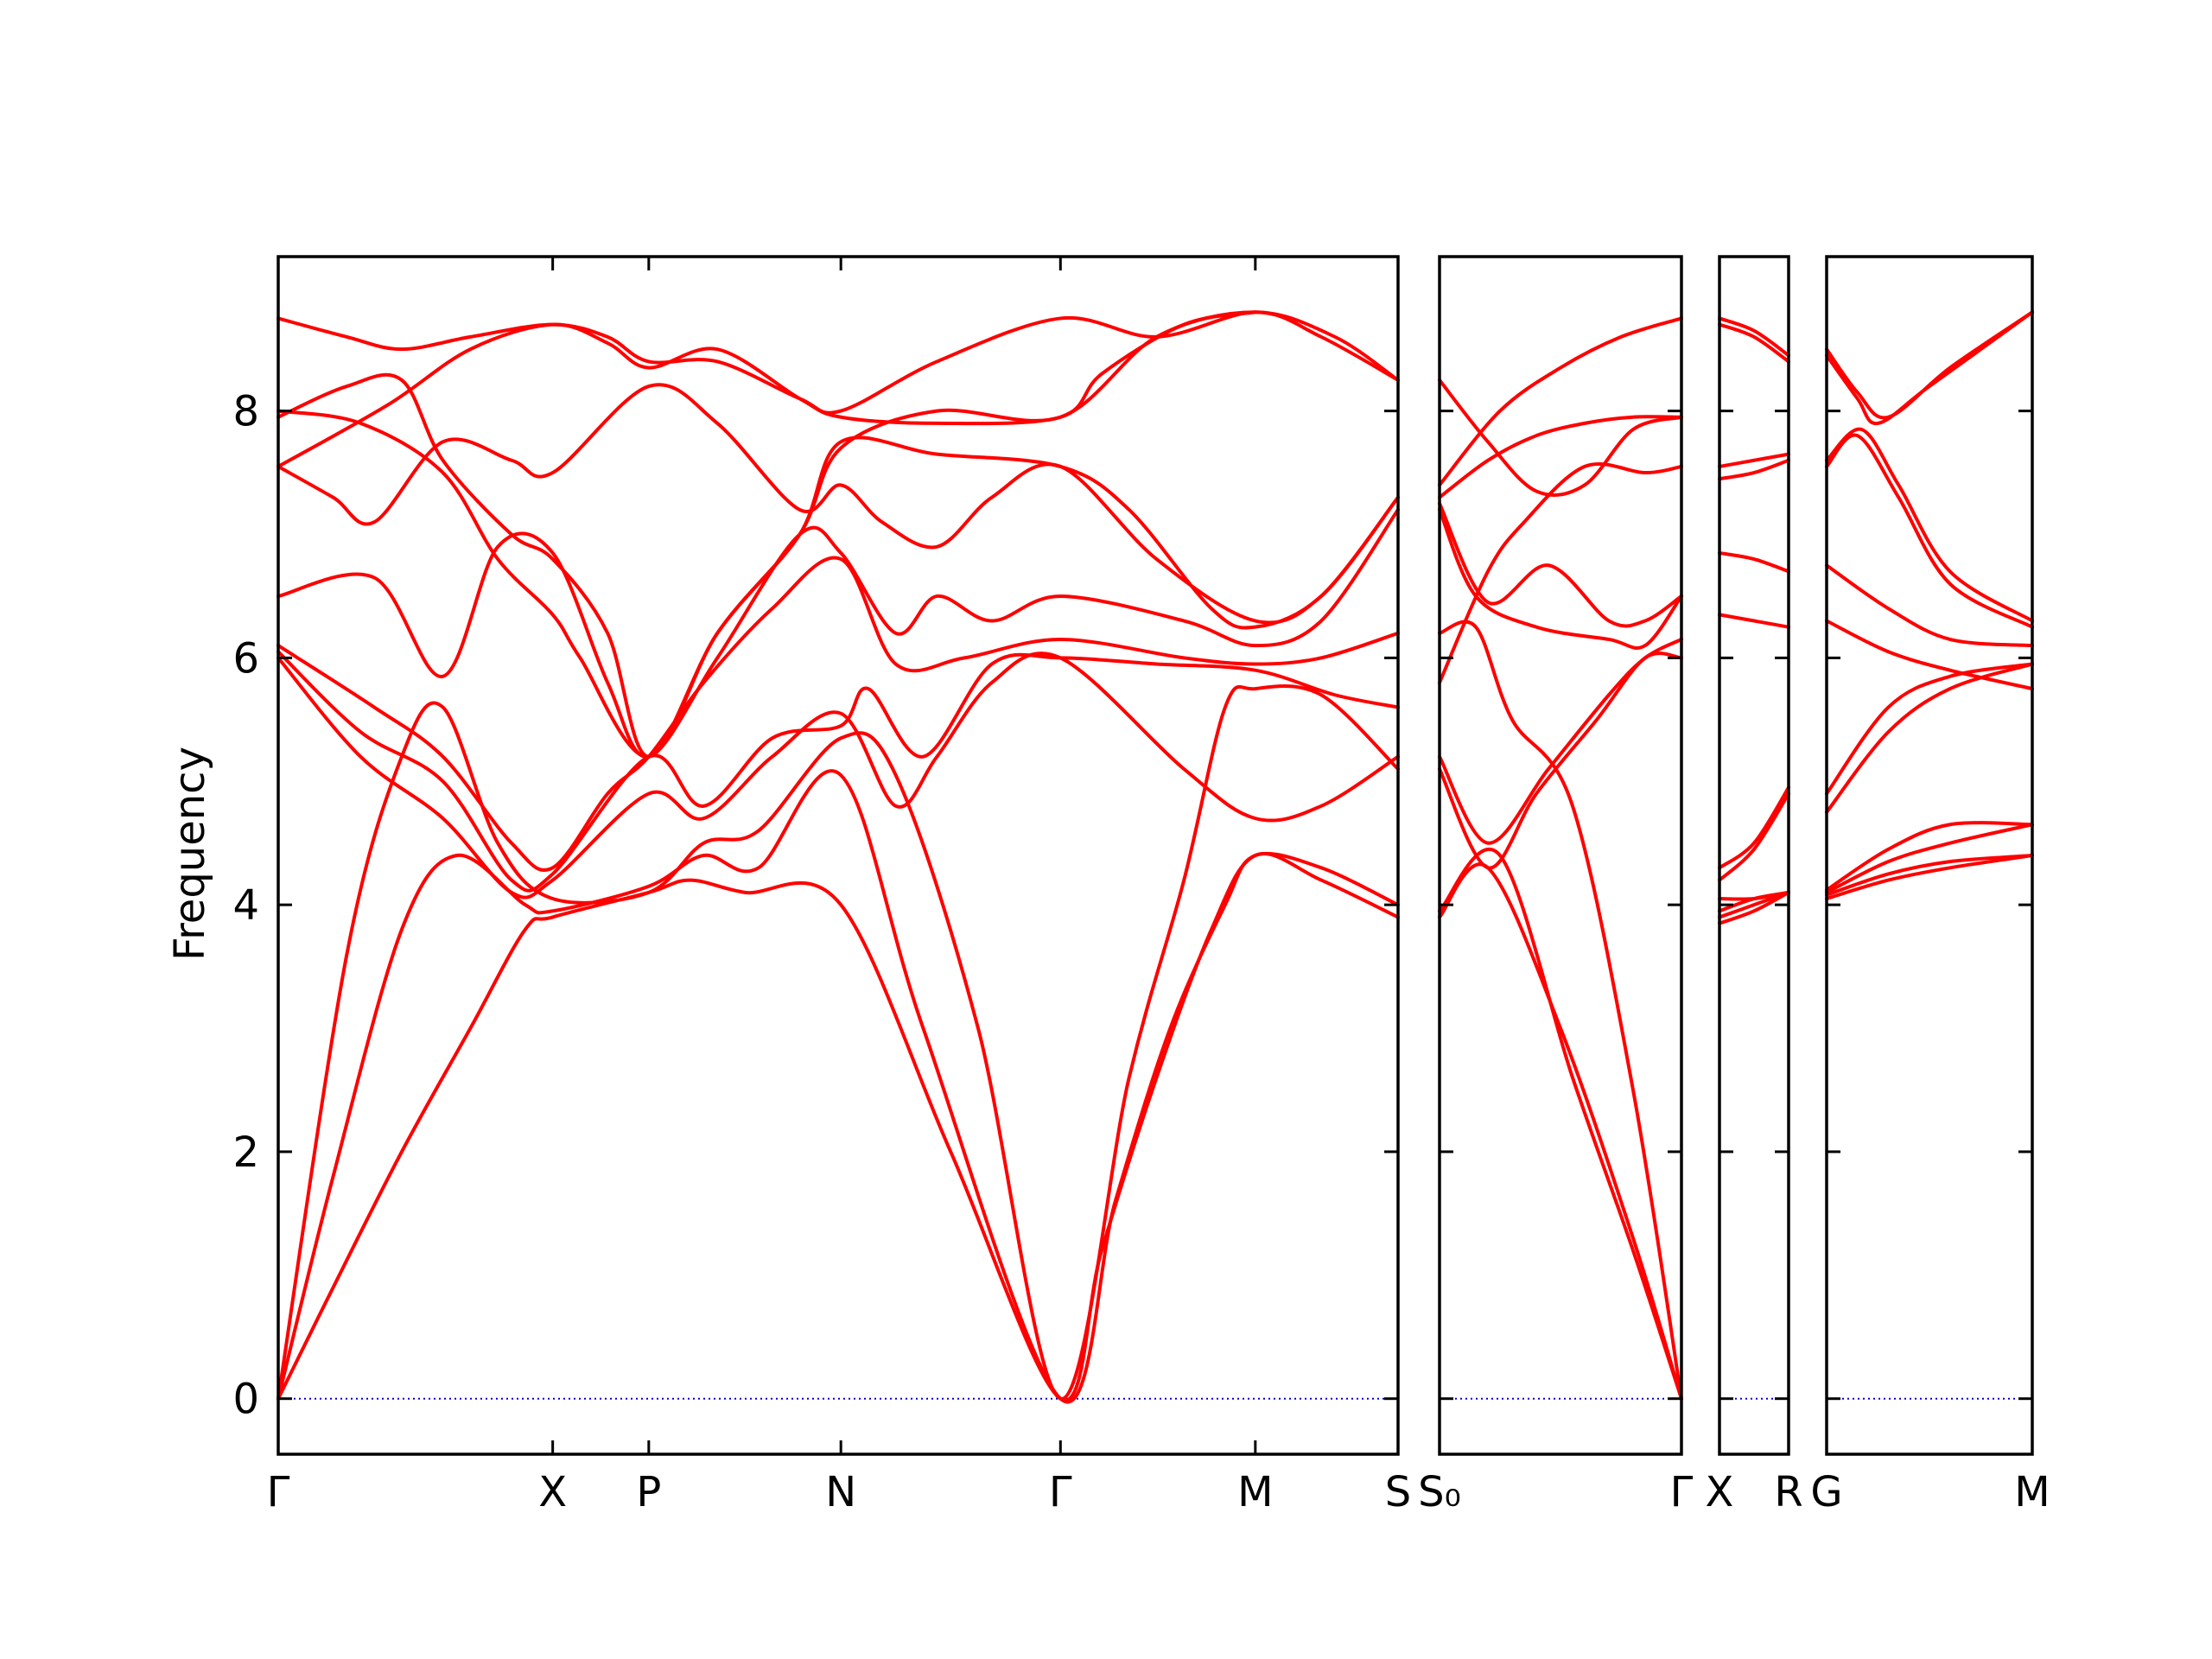 The height and width of the screenshot is (1659, 2212). What do you see at coordinates (245, 658) in the screenshot?
I see `y-tick-label-4: 6` at bounding box center [245, 658].